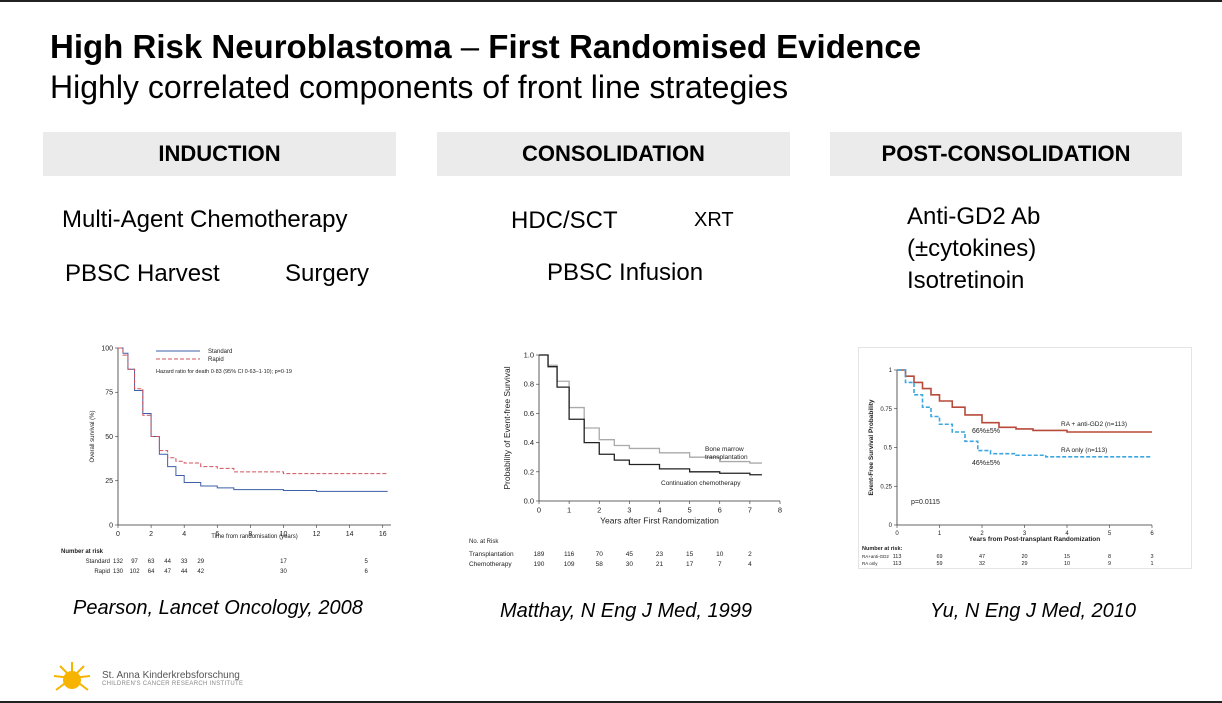 This screenshot has width=1222, height=703. What do you see at coordinates (886, 410) in the screenshot?
I see `y-tick-label: 0.75` at bounding box center [886, 410].